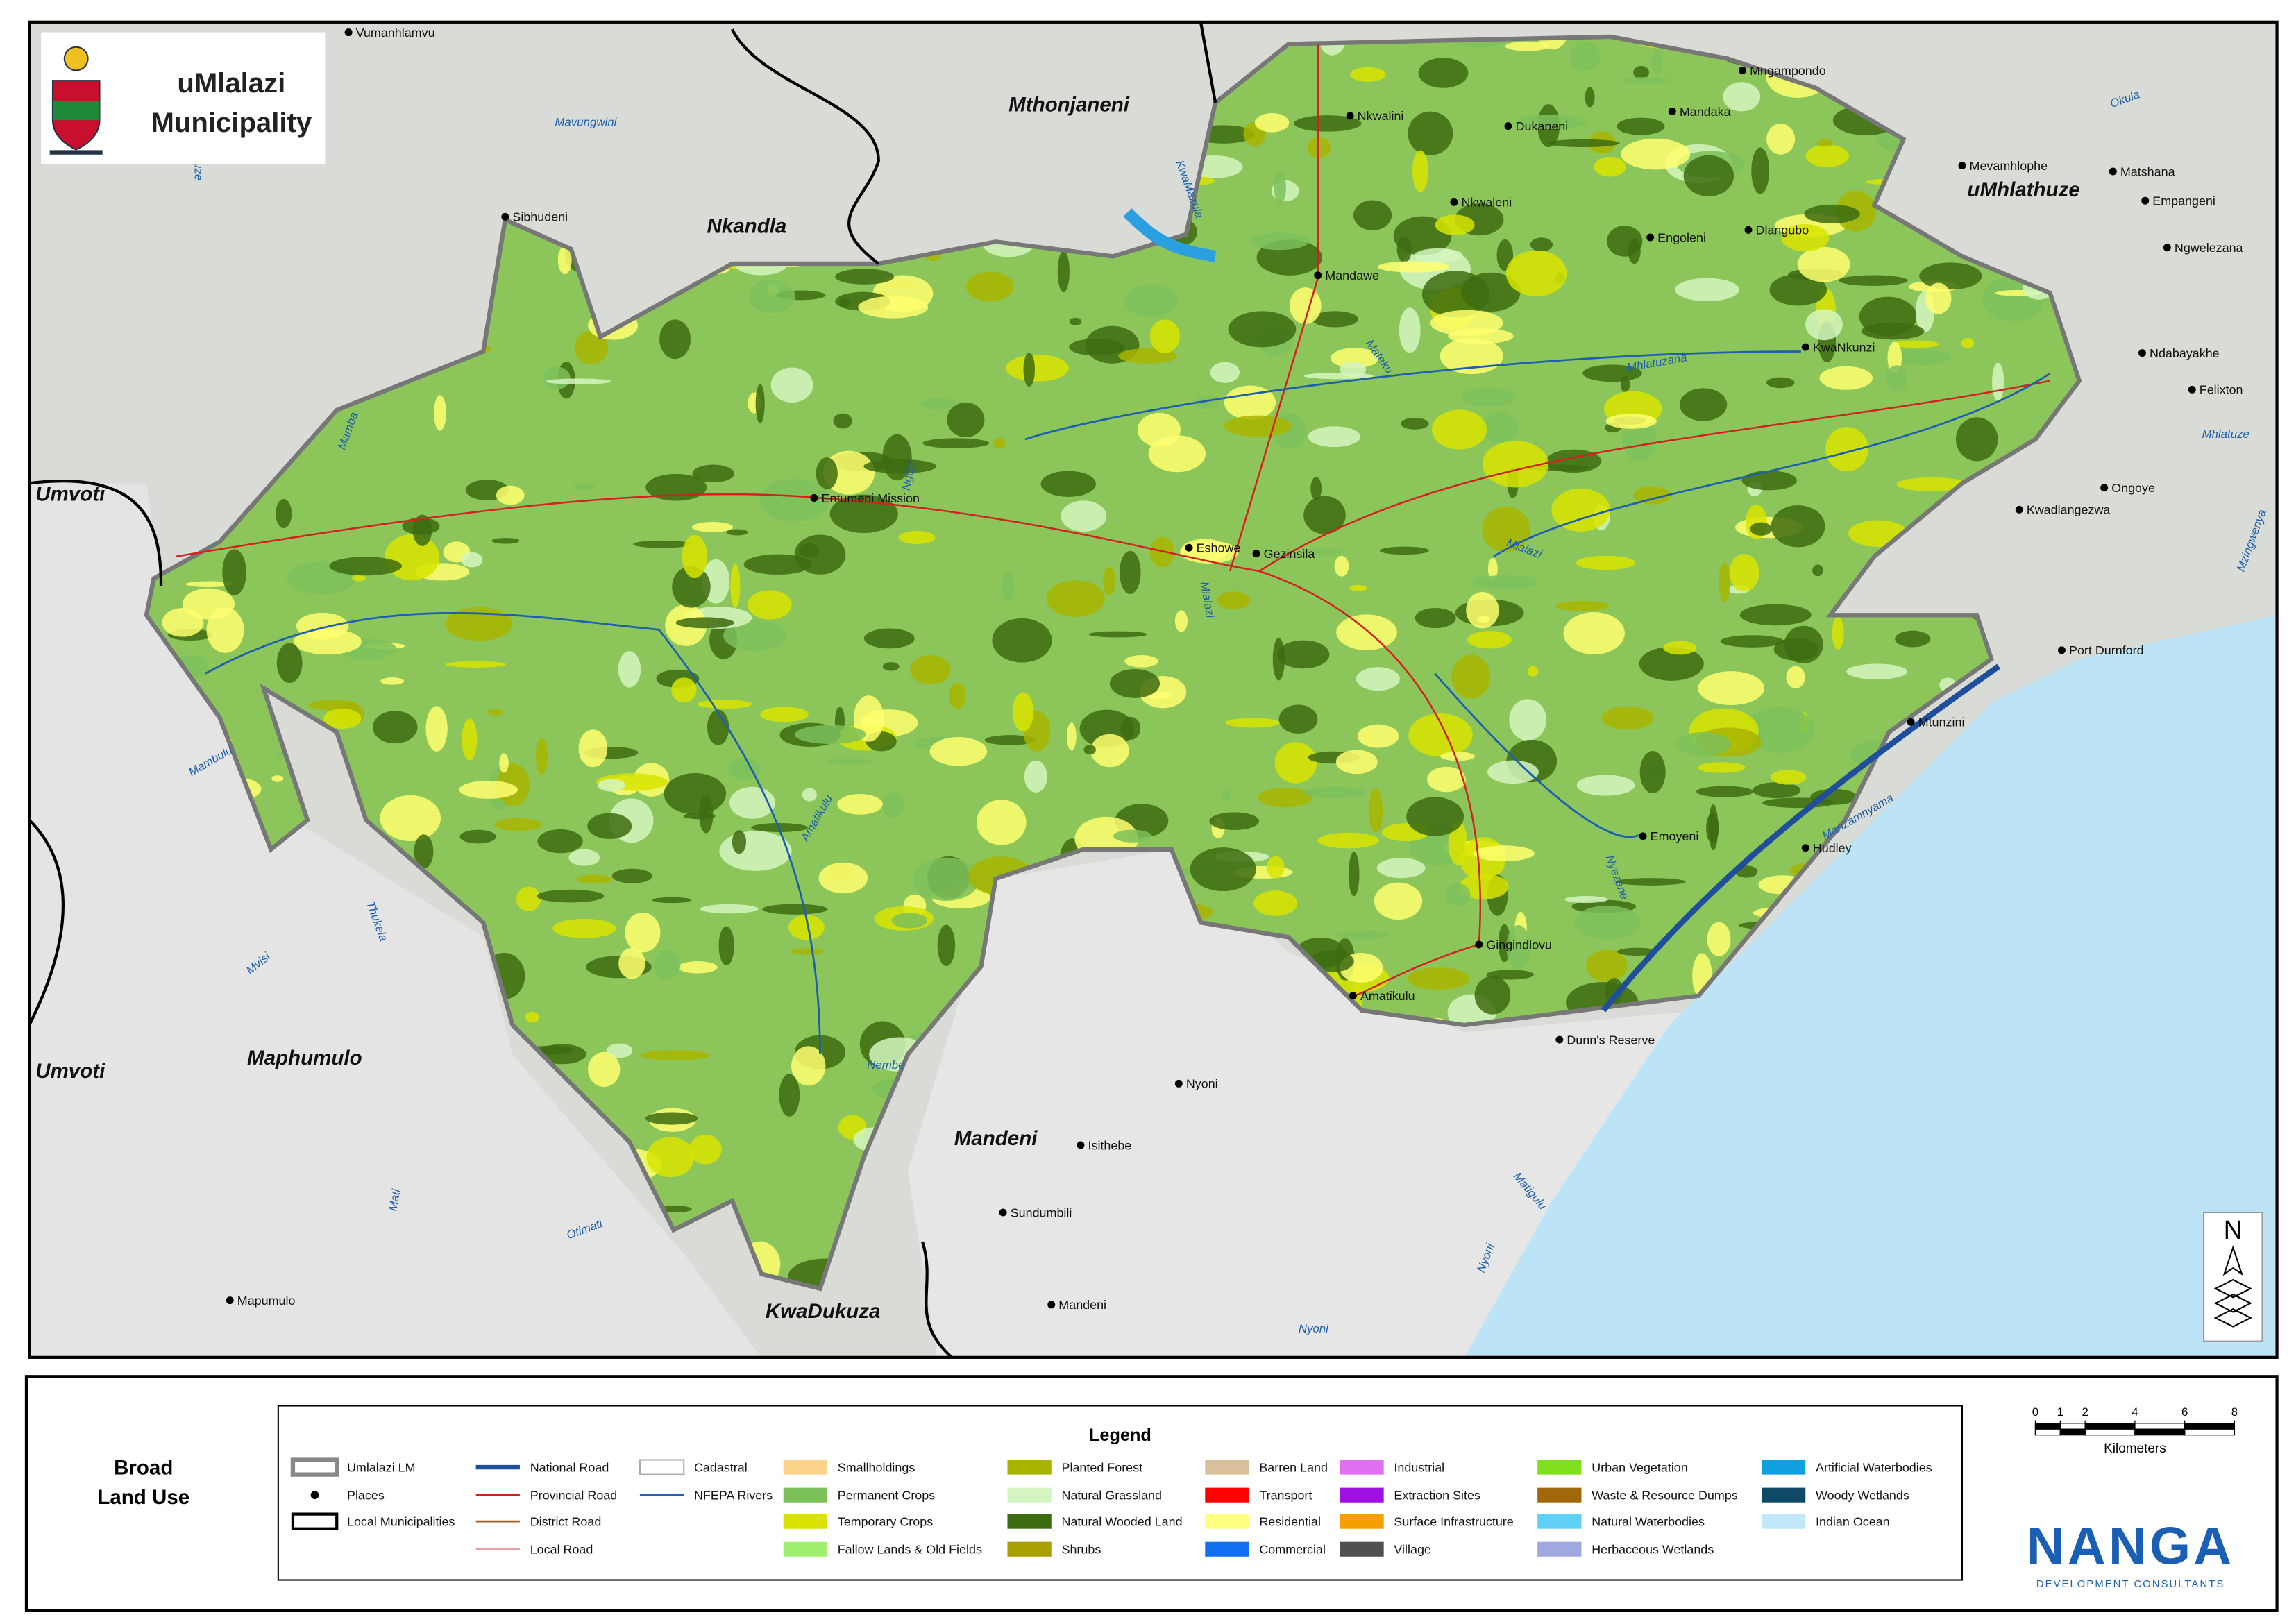 This screenshot has height=1624, width=2296. I want to click on legend-label: Artificial Waterbodies, so click(1874, 1467).